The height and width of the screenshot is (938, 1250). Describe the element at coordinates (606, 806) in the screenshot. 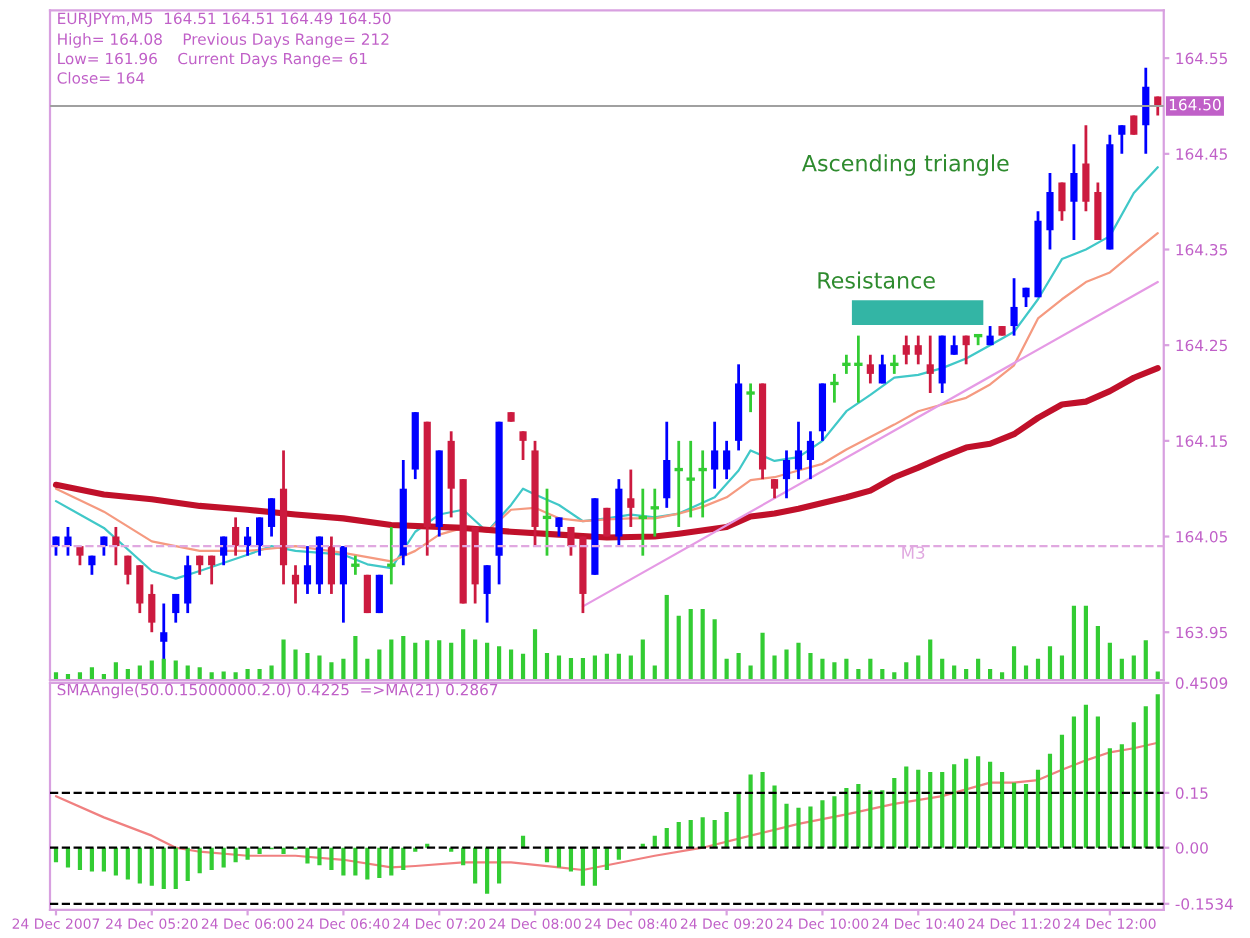

I see `line-series` at that location.